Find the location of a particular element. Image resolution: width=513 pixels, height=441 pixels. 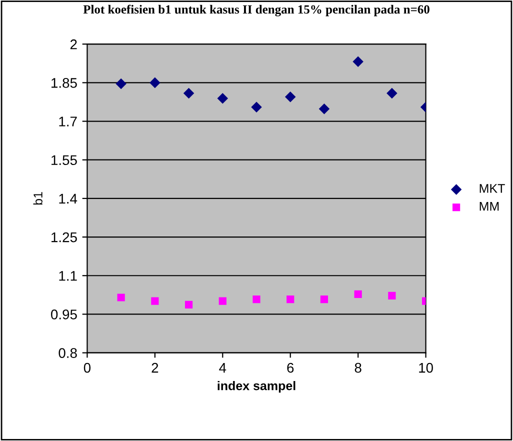

y-tick-label: 1.55 is located at coordinates (64, 160).